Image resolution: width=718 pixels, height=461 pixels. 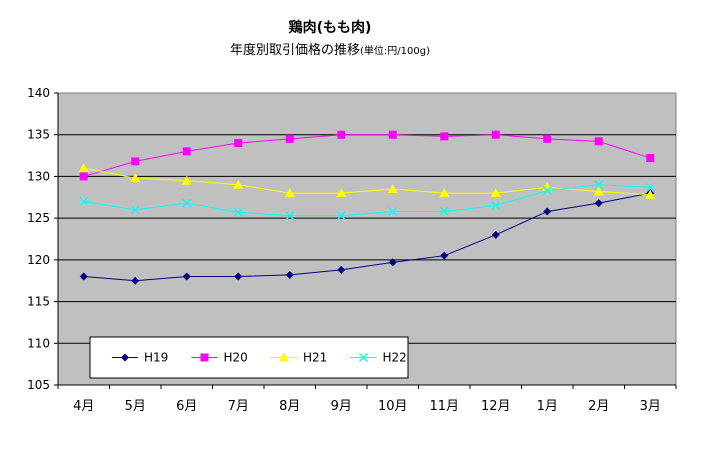 I want to click on legend: H19 H20 H21 H22, so click(x=249, y=357).